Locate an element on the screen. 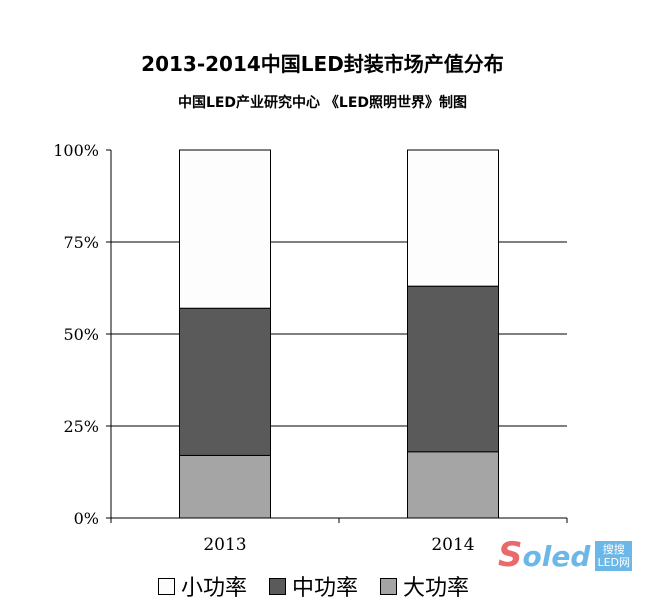 This screenshot has height=602, width=645. legend: 小功率 中功率 大功率 is located at coordinates (313, 586).